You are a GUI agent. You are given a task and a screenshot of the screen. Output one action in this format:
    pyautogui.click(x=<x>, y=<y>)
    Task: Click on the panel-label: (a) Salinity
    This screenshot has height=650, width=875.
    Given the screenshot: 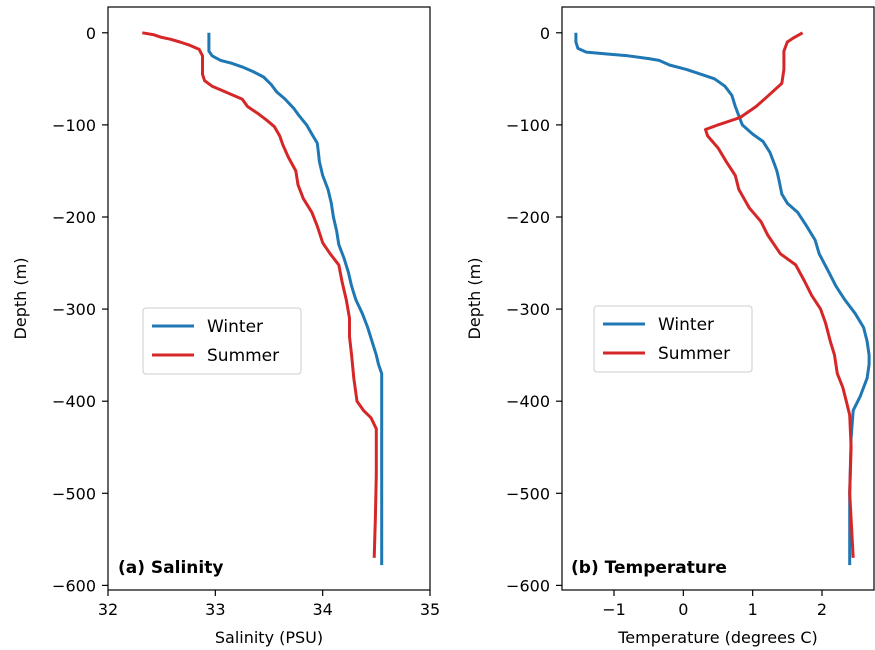 What is the action you would take?
    pyautogui.click(x=170, y=568)
    